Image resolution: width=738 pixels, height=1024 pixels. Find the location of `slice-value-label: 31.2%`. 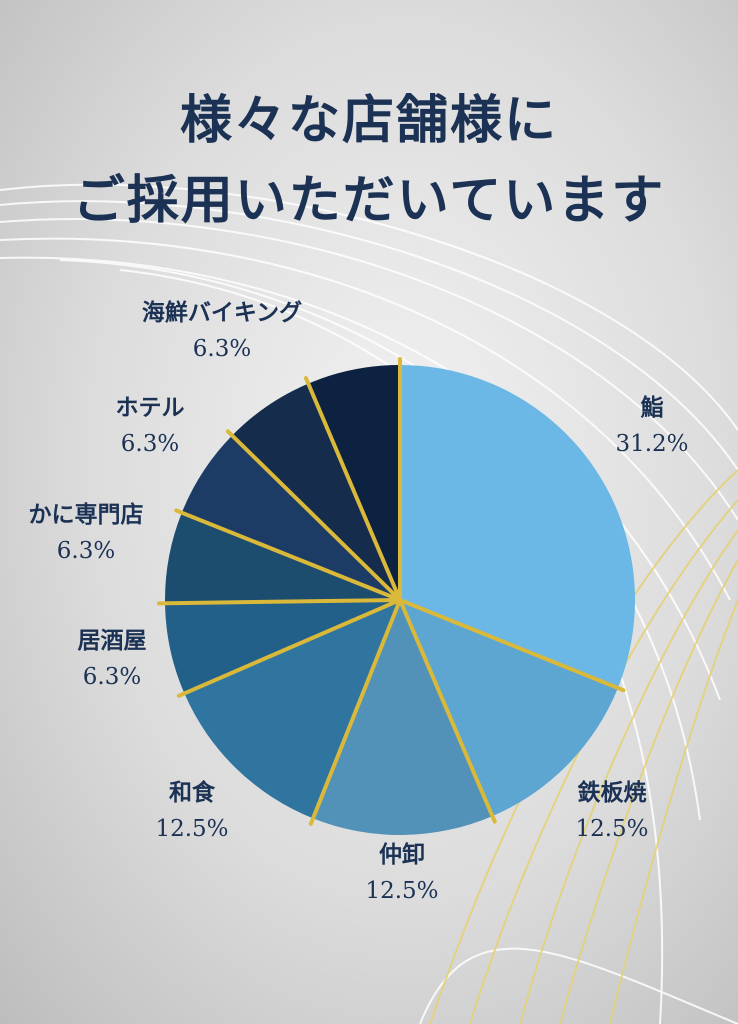

slice-value-label: 31.2% is located at coordinates (651, 444).